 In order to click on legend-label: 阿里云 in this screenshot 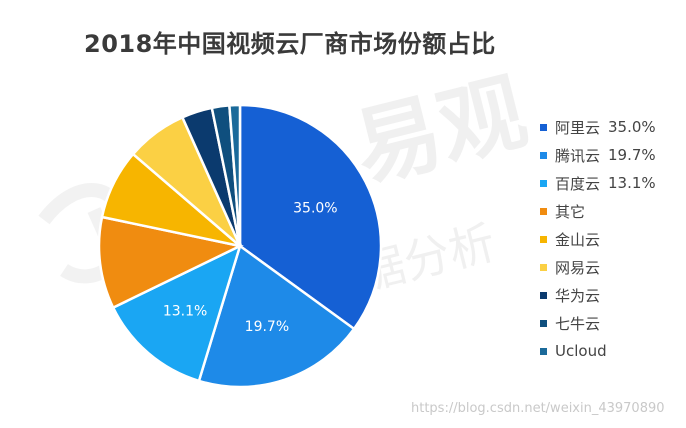, I will do `click(578, 127)`.